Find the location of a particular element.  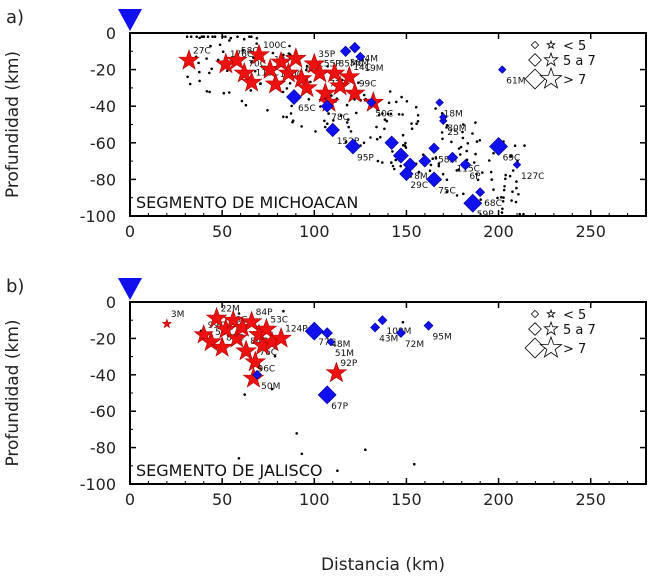

point-label: 80M is located at coordinates (456, 129).